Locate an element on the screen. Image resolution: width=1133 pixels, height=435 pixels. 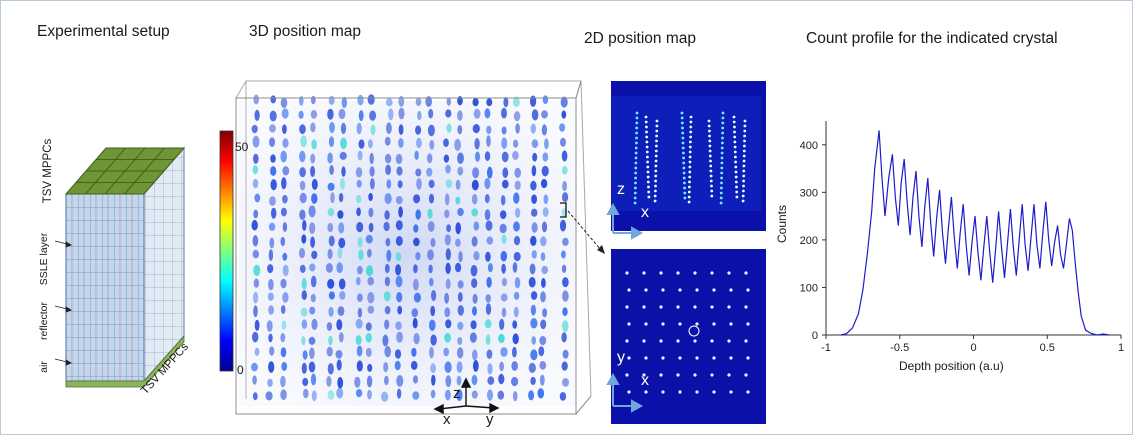
x-tick-label: 0.5 is located at coordinates (1047, 348).